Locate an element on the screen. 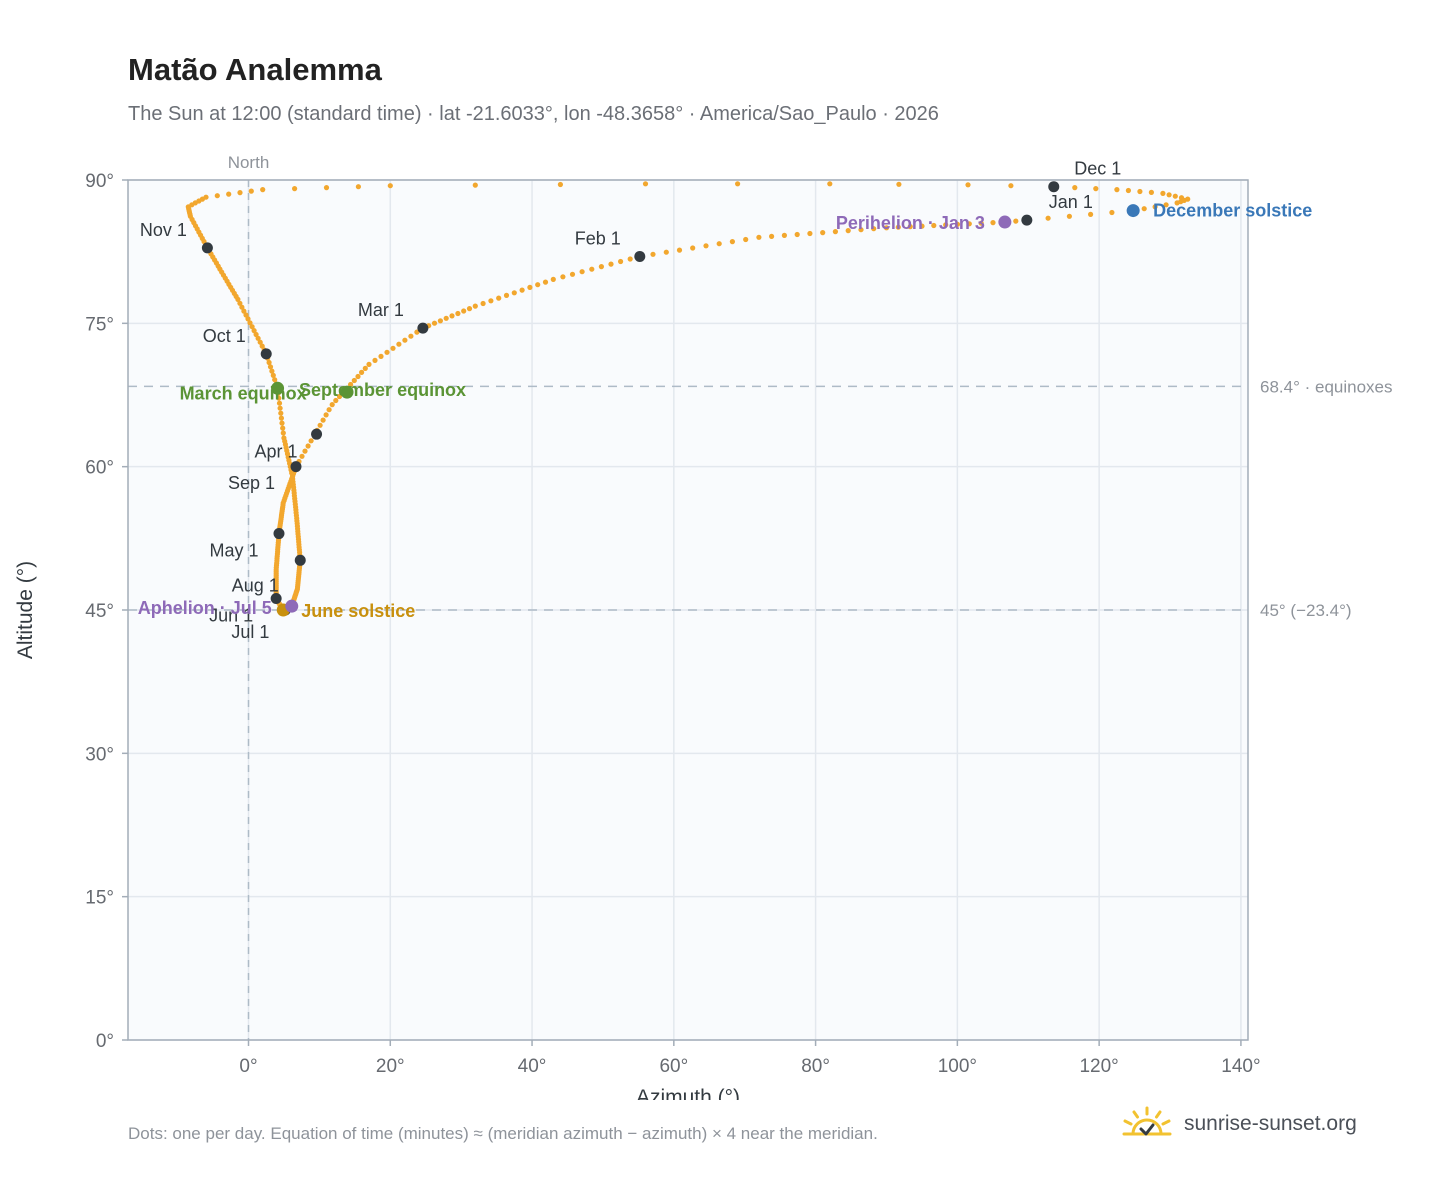 This screenshot has height=1188, width=1448. month-label: Dec 1 is located at coordinates (1097, 169).